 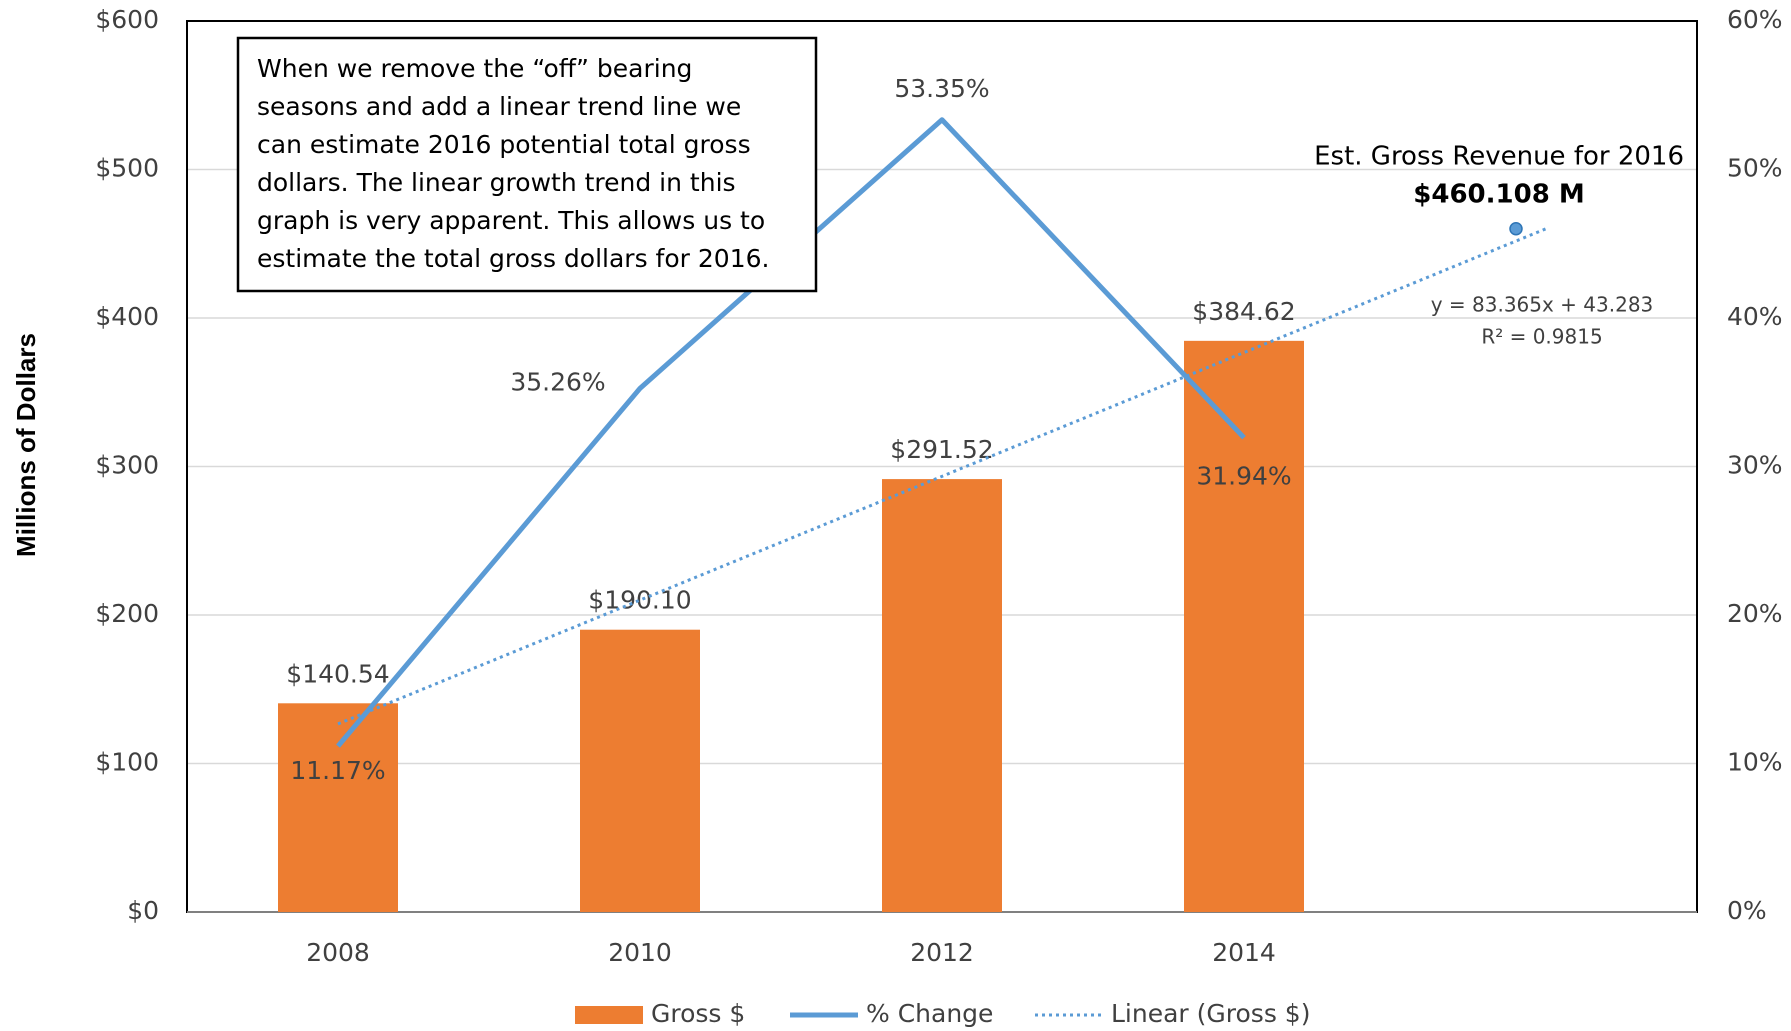 I want to click on note-line: can estimate 2016 potential total gross, so click(x=504, y=144).